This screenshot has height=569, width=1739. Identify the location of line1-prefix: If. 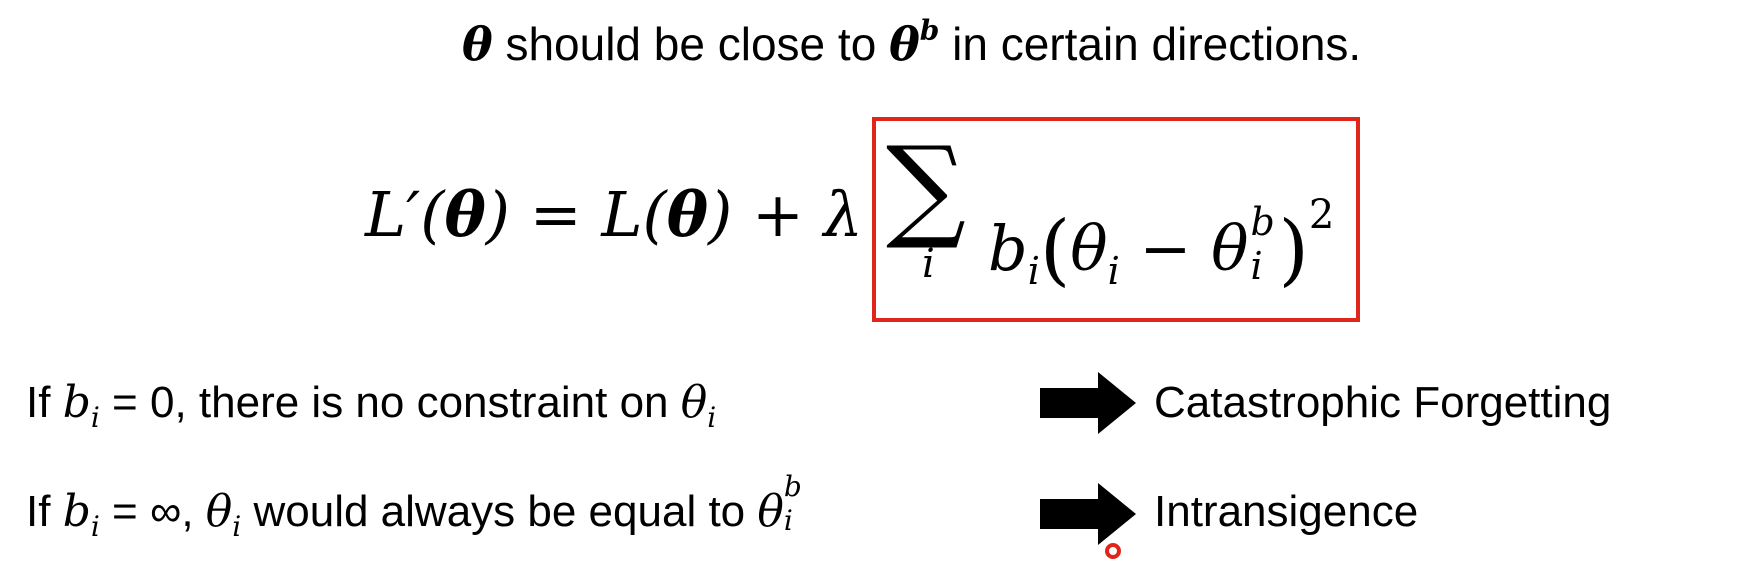
(44, 402).